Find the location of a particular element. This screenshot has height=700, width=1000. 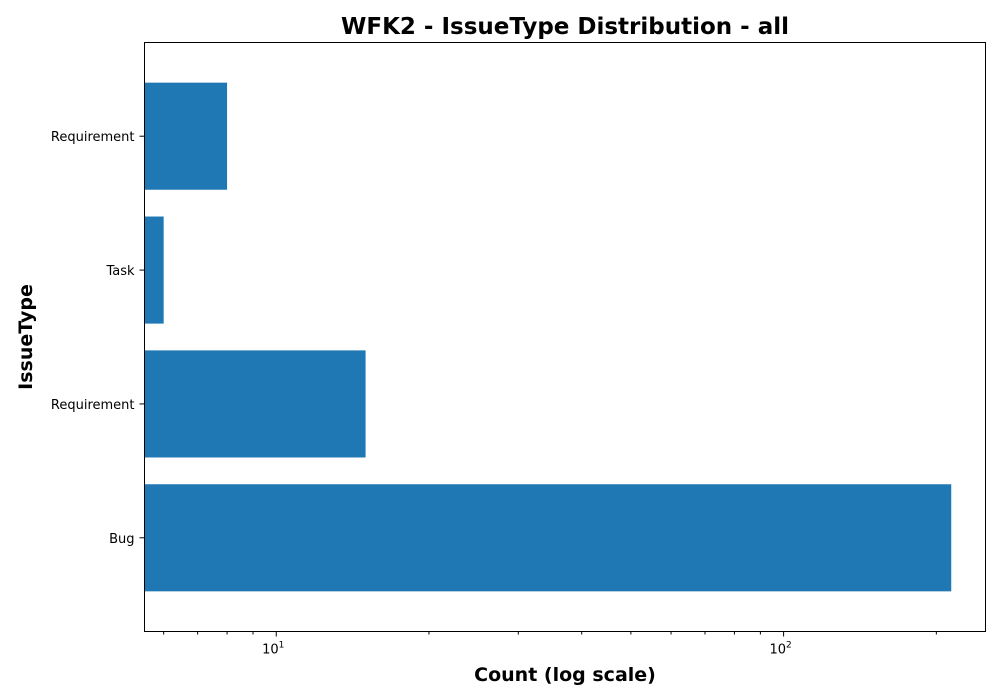

x-tick-label: 10¹ is located at coordinates (273, 649).